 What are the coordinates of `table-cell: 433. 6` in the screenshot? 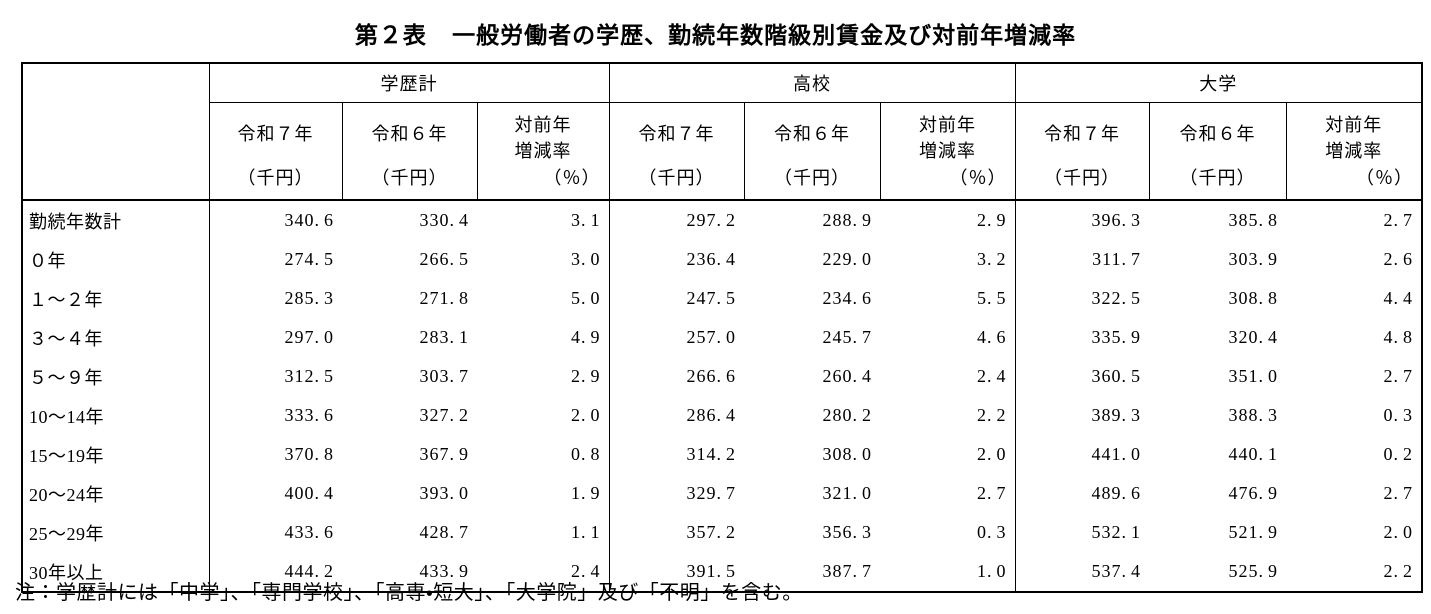 It's located at (309, 532).